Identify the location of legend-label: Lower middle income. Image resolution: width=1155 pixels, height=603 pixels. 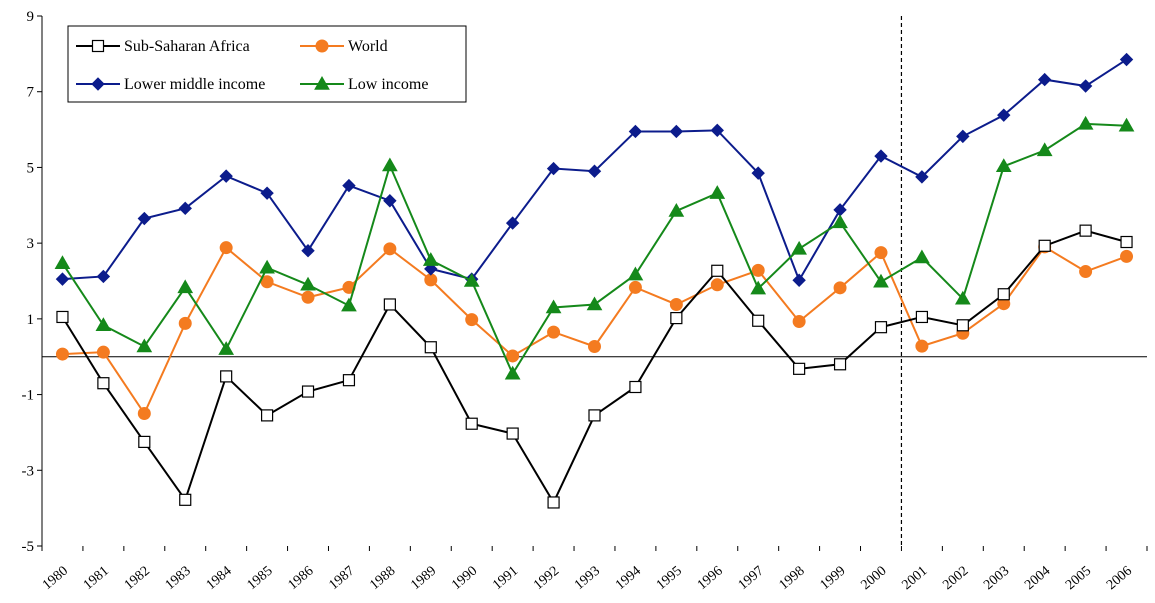
(194, 84).